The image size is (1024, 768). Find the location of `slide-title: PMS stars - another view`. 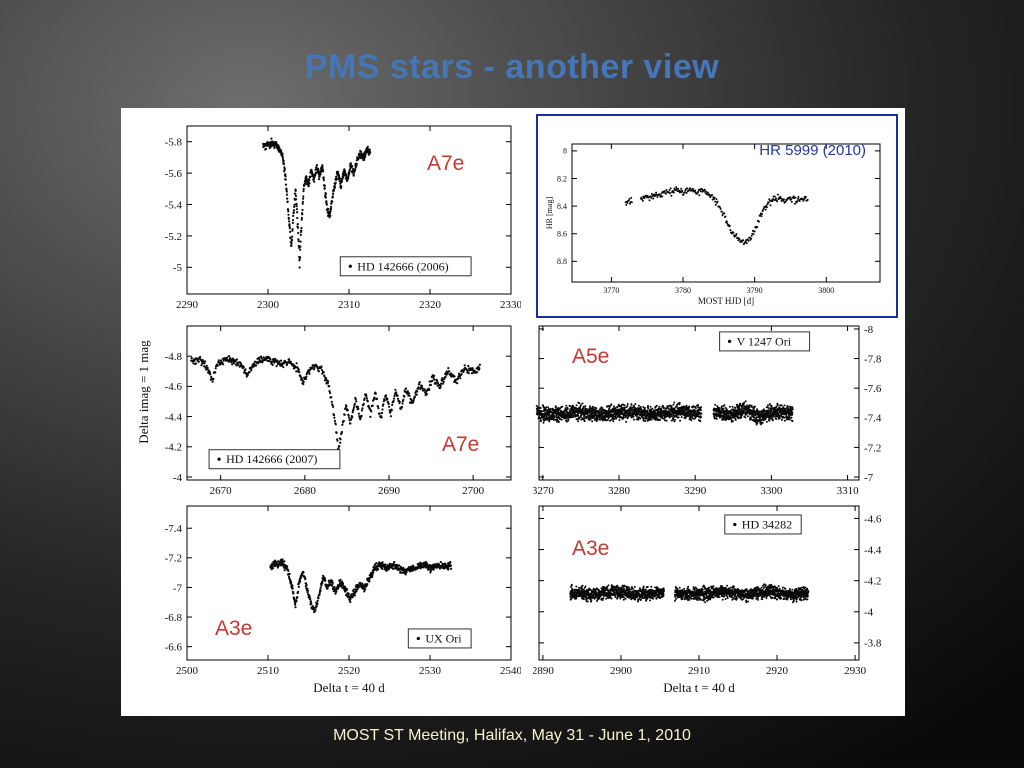

slide-title: PMS stars - another view is located at coordinates (512, 67).